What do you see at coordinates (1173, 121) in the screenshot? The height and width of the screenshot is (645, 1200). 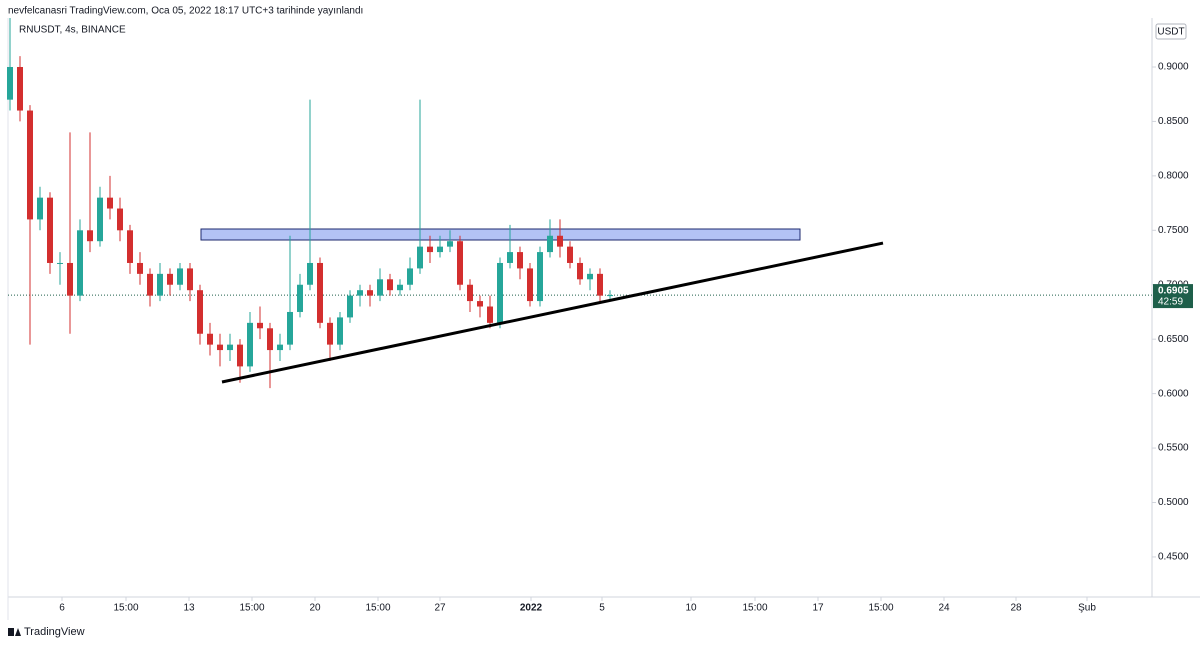 I see `y-tick-label: 0.8500` at bounding box center [1173, 121].